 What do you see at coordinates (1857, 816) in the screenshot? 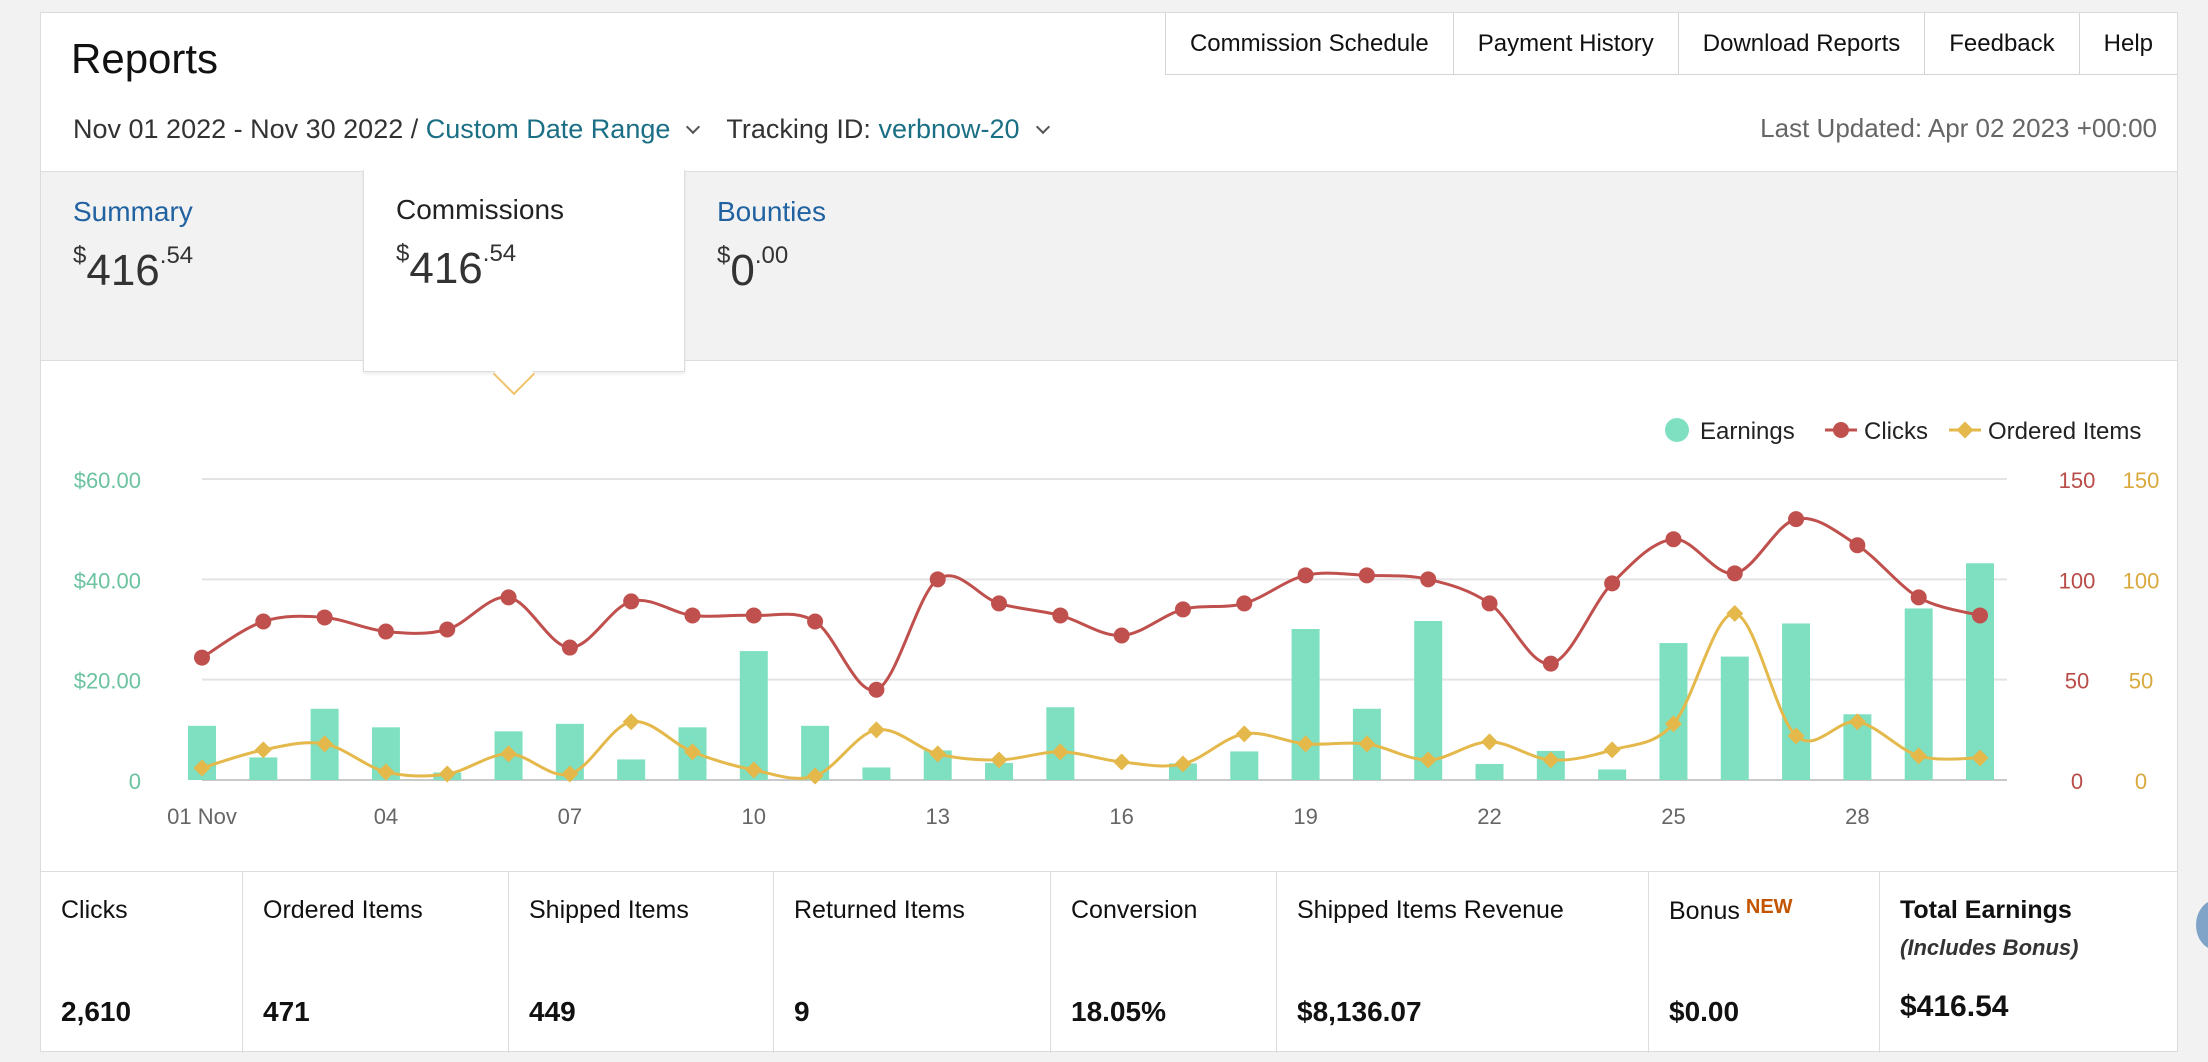
I see `x-tick-label: 28` at bounding box center [1857, 816].